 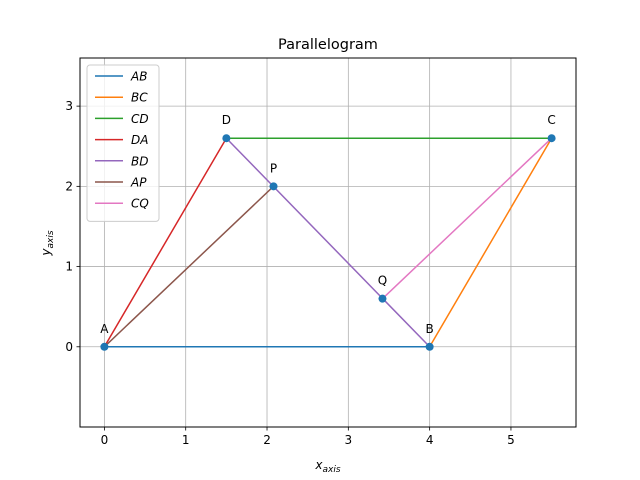 I want to click on series-line-da, so click(x=165, y=242).